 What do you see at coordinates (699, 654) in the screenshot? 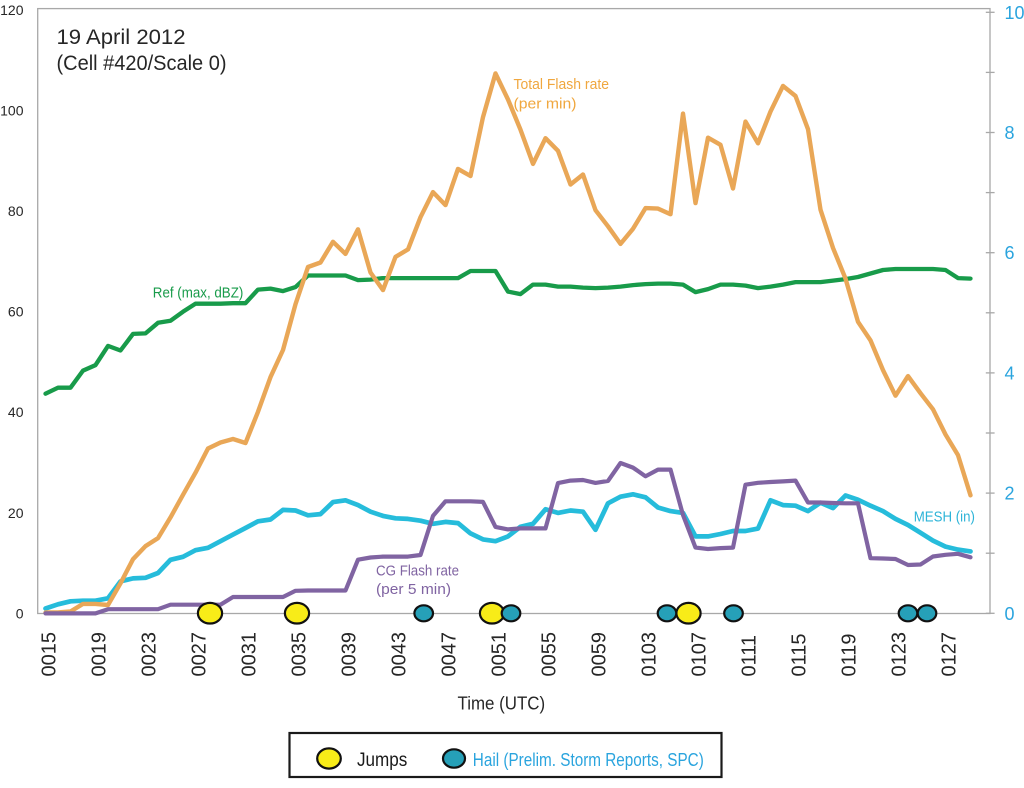
I see `svg-text: 0107` at bounding box center [699, 654].